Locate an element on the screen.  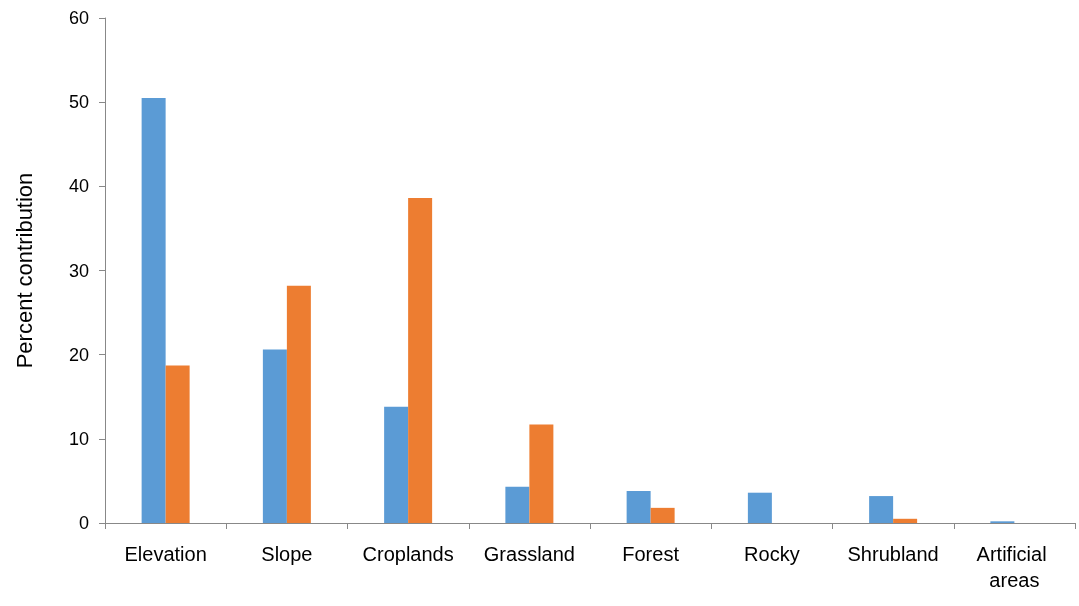
x-tick-label: Grassland is located at coordinates (529, 554).